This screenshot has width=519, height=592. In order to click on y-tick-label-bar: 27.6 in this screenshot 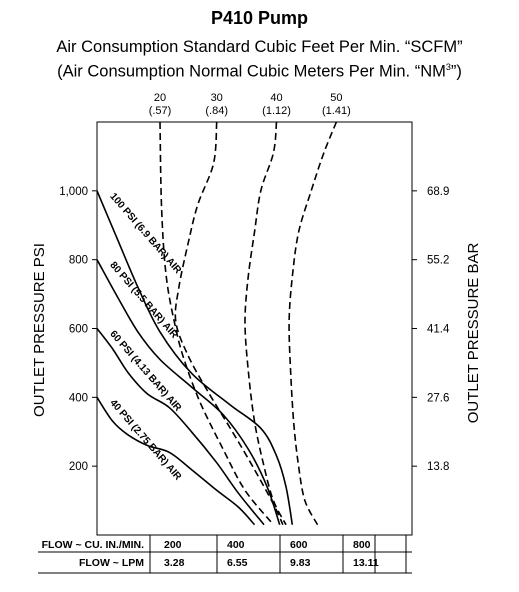, I will do `click(438, 398)`.